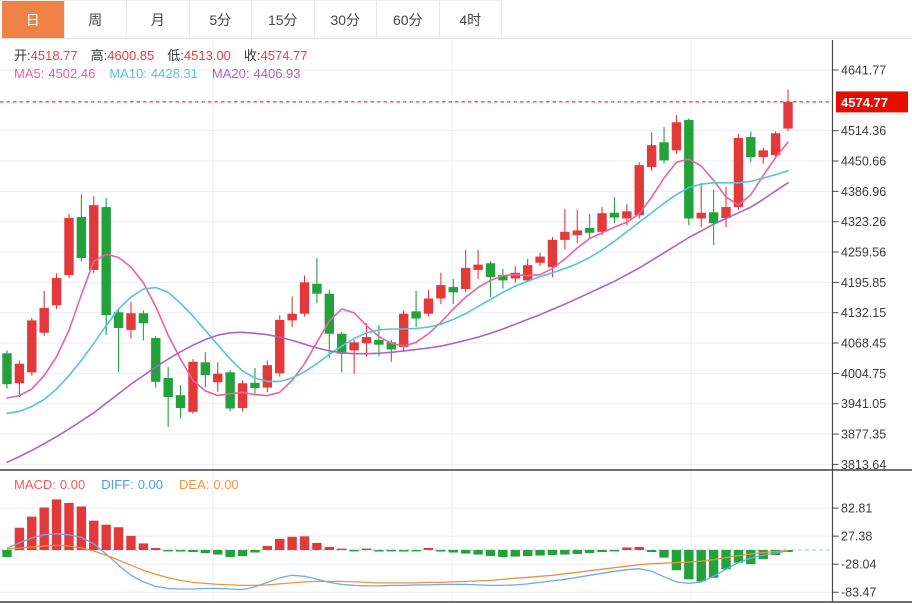  What do you see at coordinates (33, 19) in the screenshot?
I see `tab-日: 日` at bounding box center [33, 19].